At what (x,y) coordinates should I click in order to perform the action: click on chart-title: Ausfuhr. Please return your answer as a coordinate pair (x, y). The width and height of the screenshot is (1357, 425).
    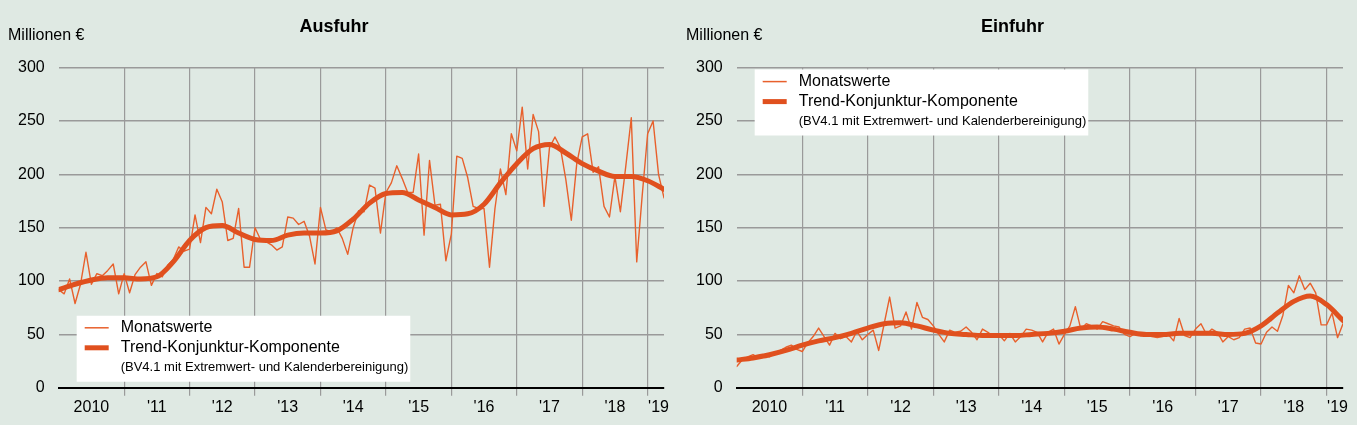
    Looking at the image, I should click on (334, 25).